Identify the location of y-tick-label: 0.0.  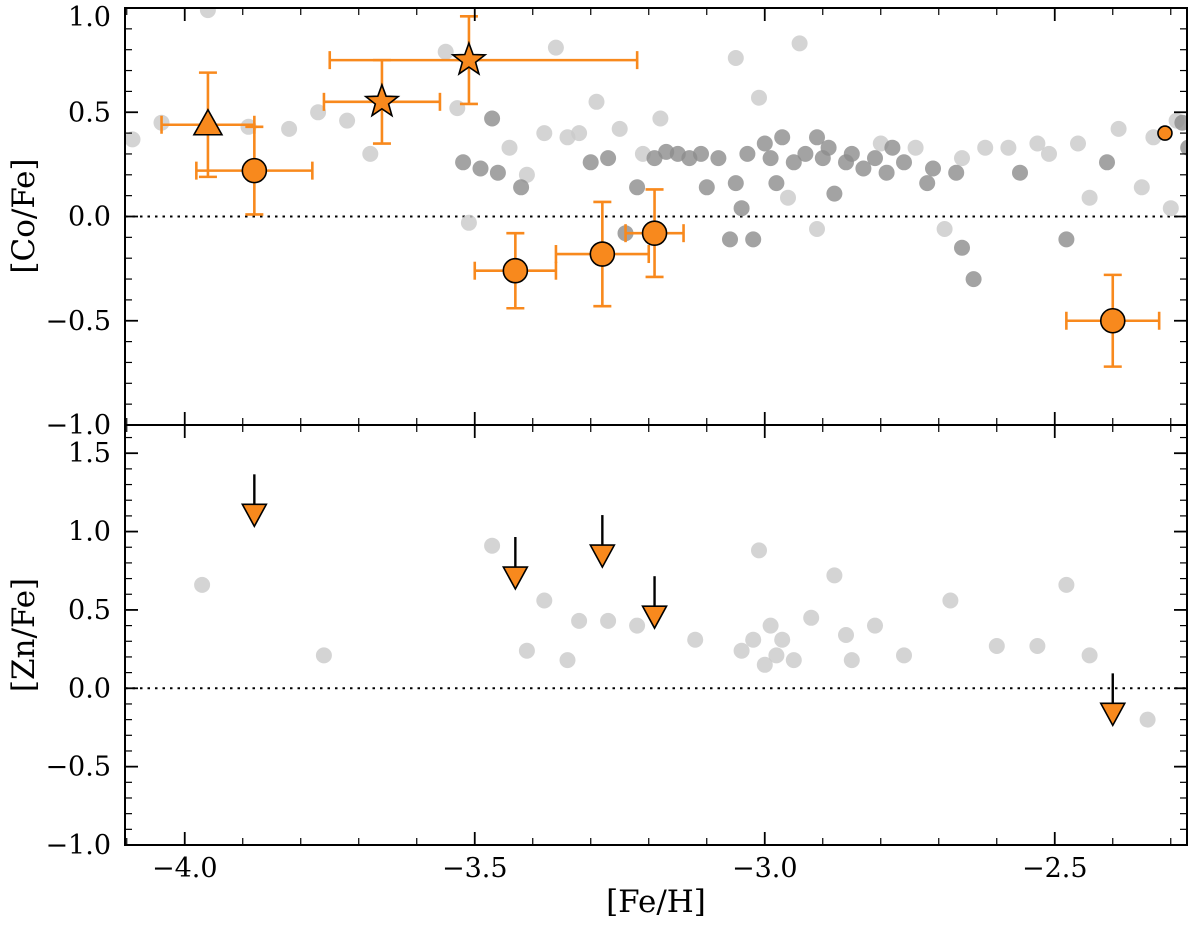
(89, 688).